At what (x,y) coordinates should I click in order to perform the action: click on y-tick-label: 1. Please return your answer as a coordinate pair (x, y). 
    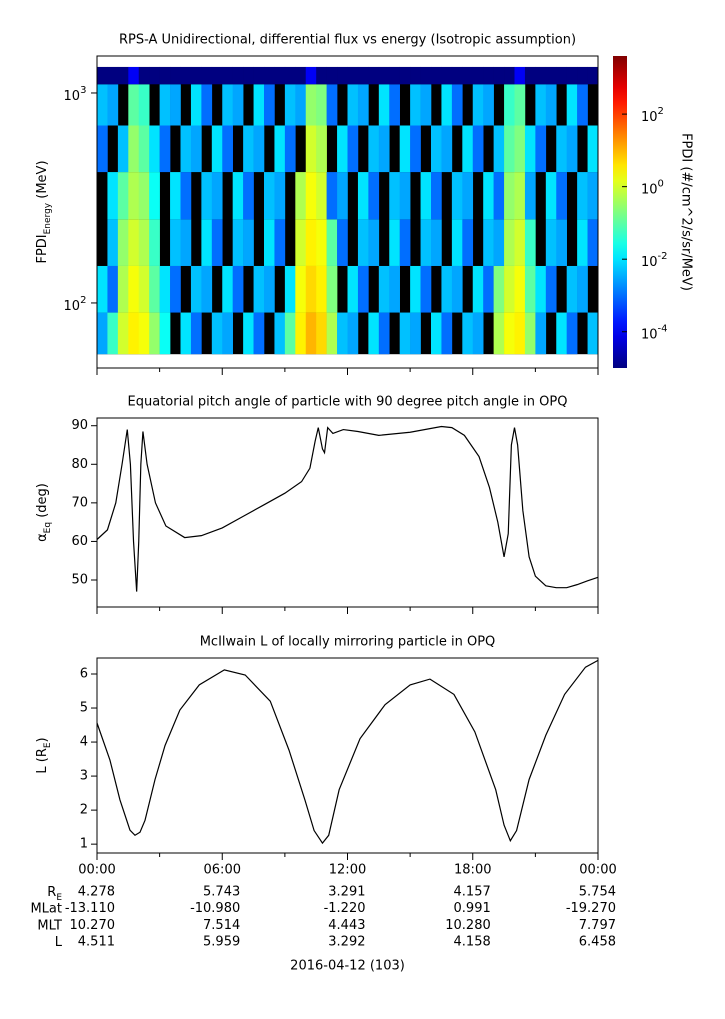
    Looking at the image, I should click on (84, 844).